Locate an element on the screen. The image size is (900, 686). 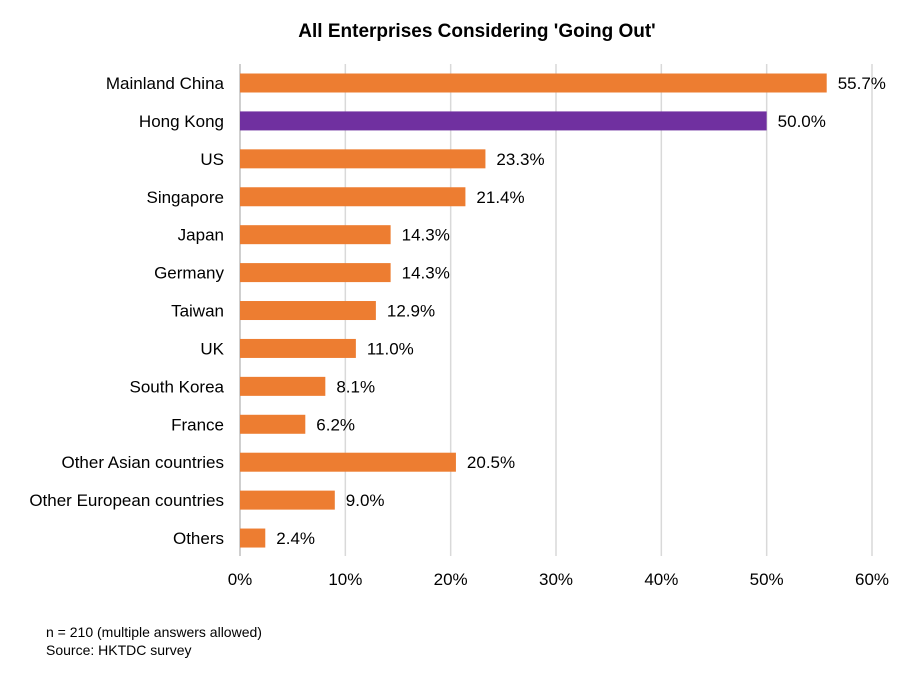
data-label: 50.0% is located at coordinates (802, 121).